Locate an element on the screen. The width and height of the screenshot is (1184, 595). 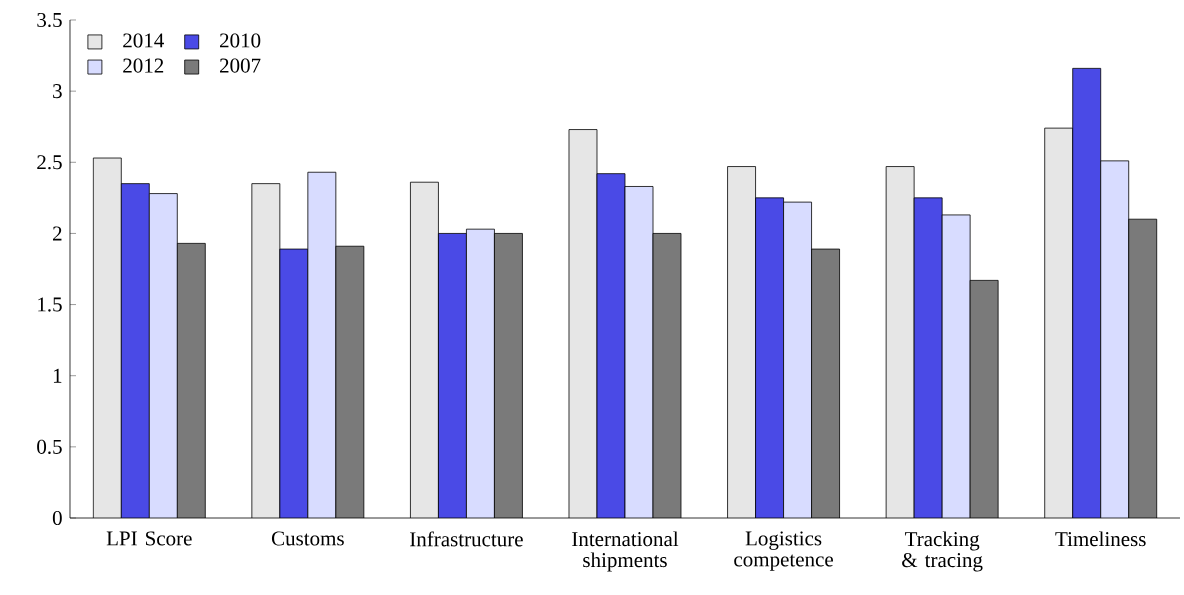
y-tick-label: 2.5 is located at coordinates (49, 162).